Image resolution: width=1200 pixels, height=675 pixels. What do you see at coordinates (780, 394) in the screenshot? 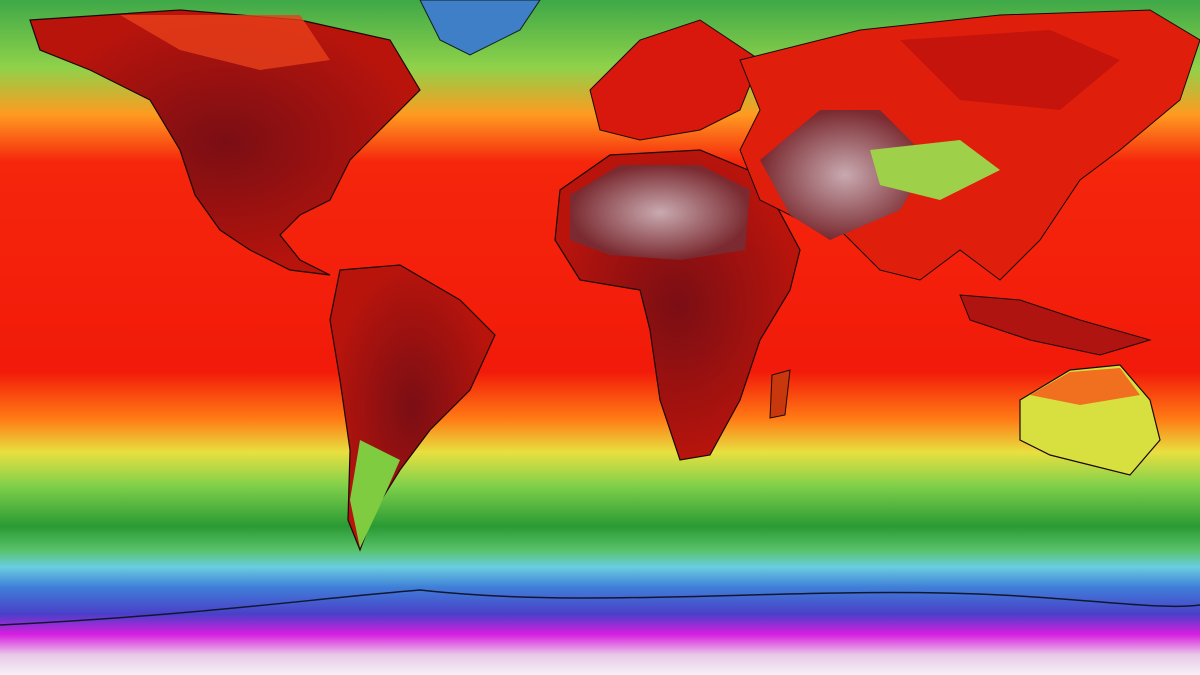
I see `madagascar` at bounding box center [780, 394].